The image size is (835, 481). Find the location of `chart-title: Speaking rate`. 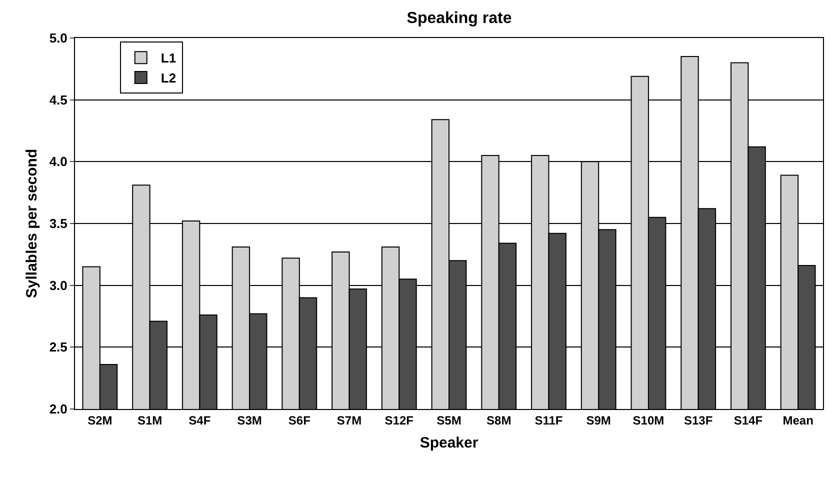

chart-title: Speaking rate is located at coordinates (459, 19).